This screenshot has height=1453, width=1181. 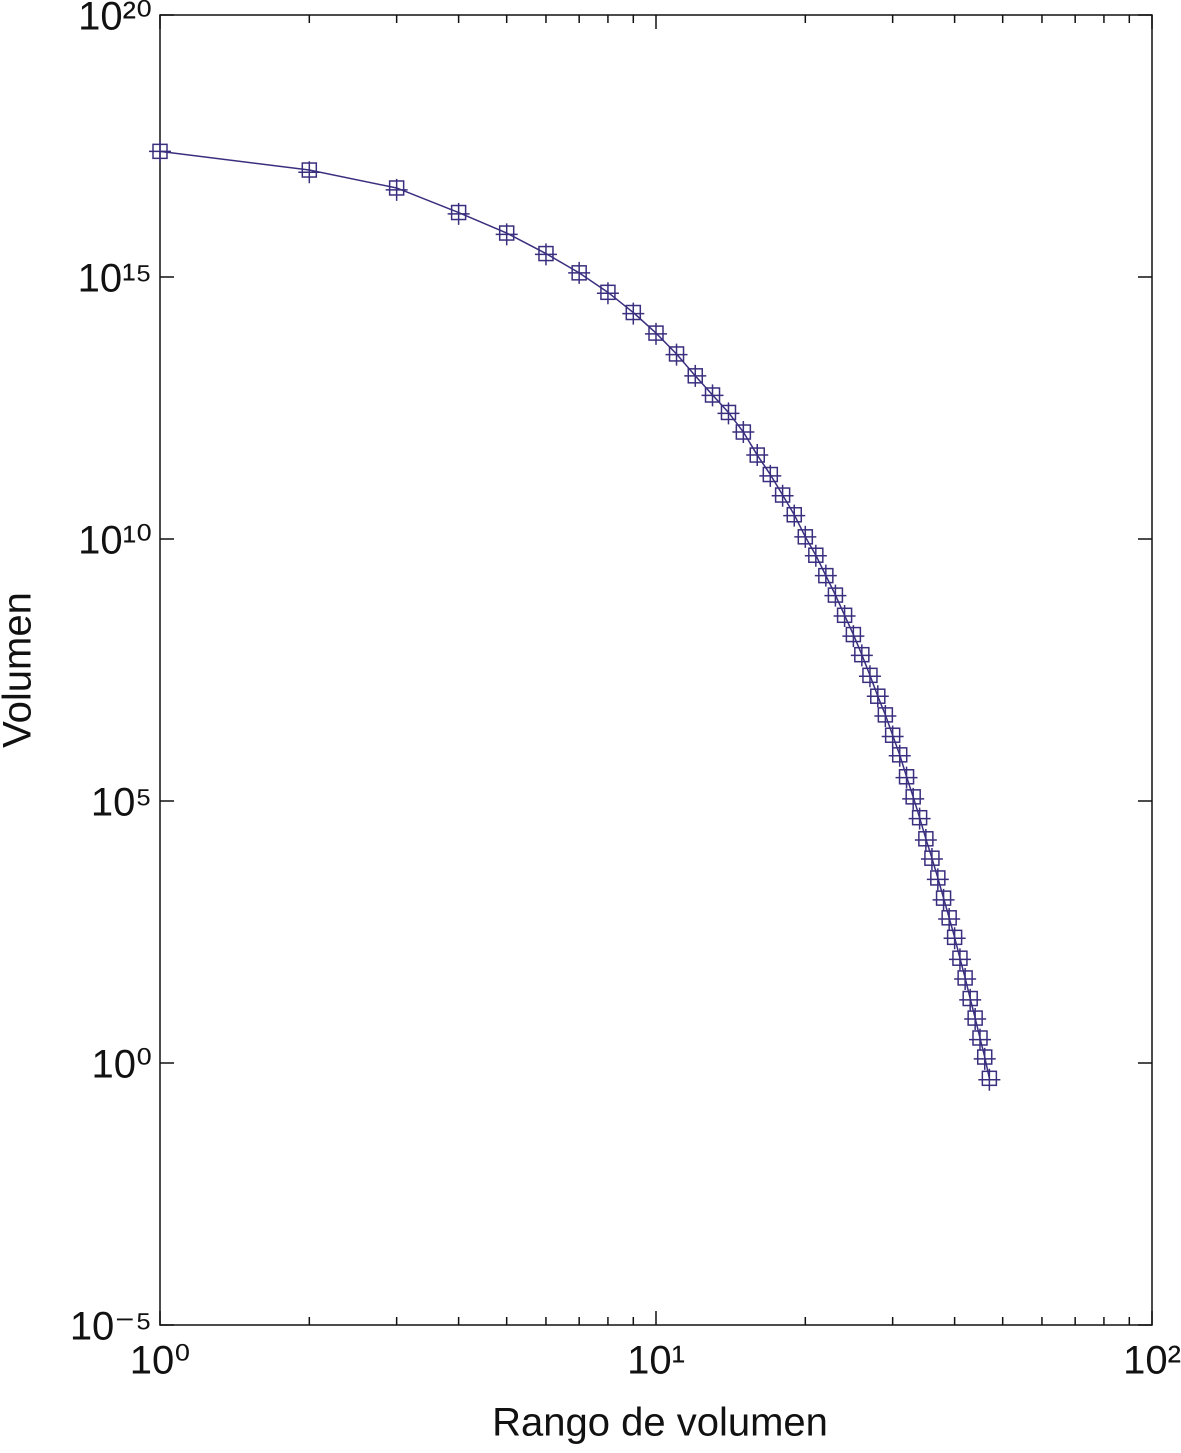 What do you see at coordinates (115, 19) in the screenshot?
I see `y-tick-label: 10²⁰` at bounding box center [115, 19].